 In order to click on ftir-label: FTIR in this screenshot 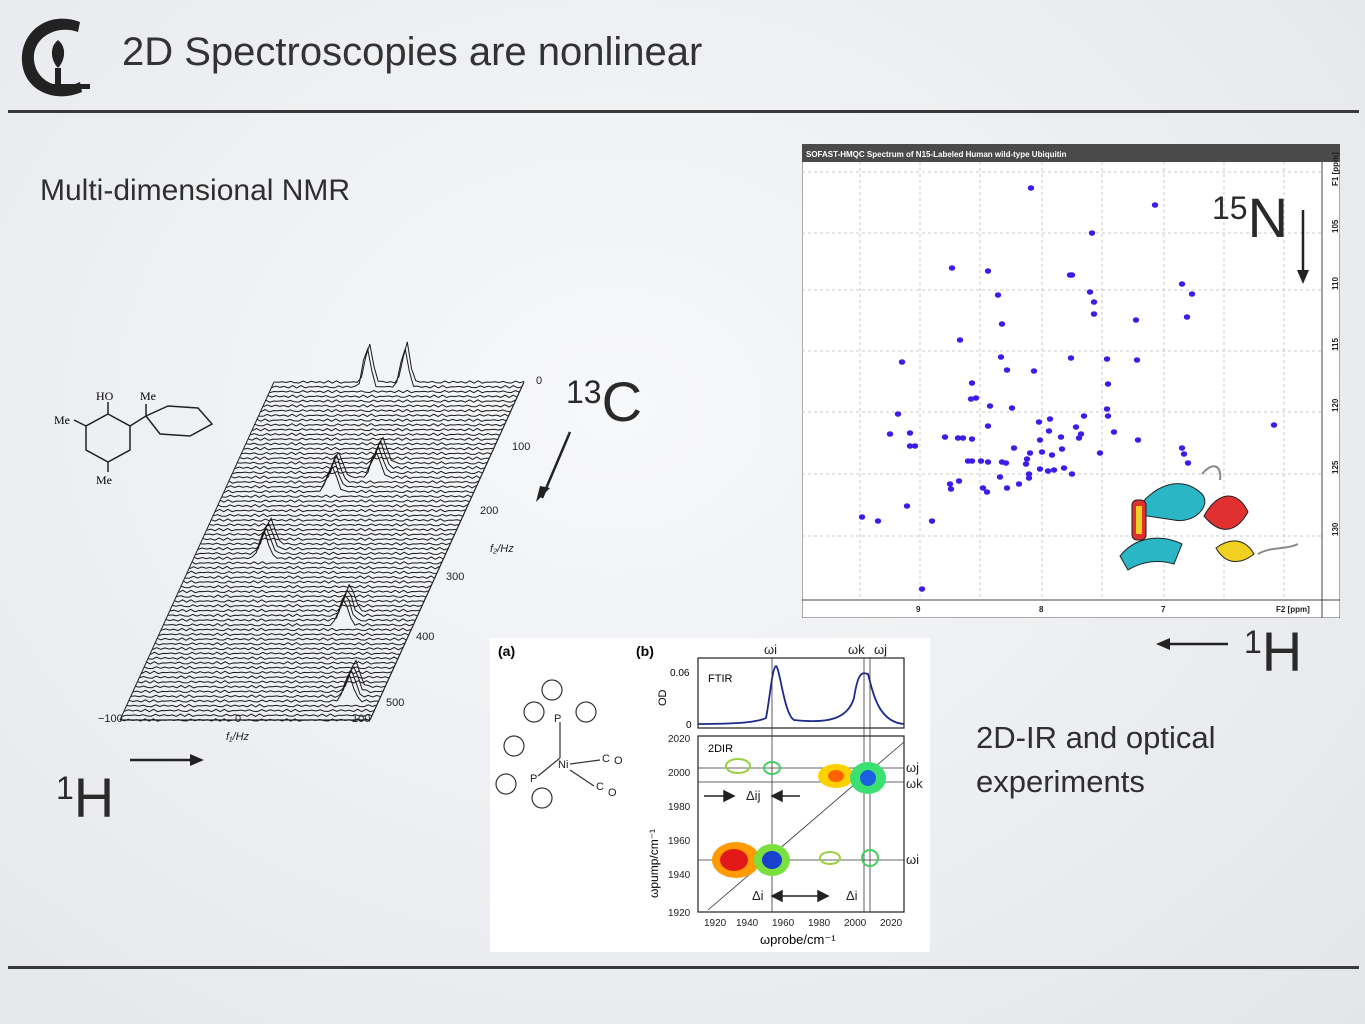, I will do `click(720, 679)`.